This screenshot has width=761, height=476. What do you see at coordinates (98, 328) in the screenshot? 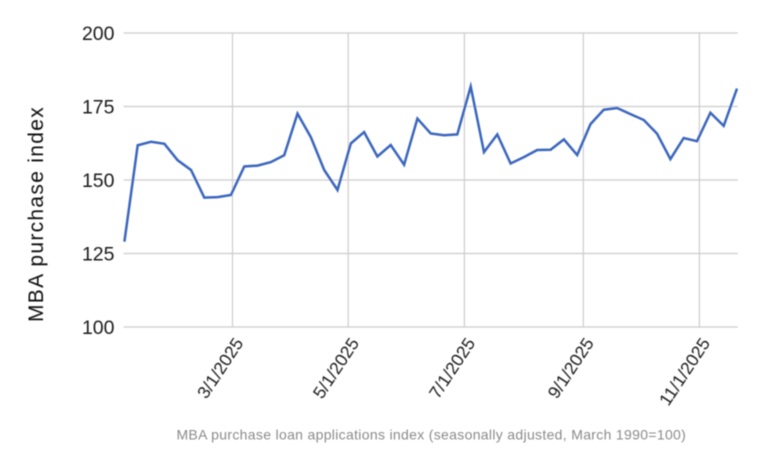
I see `svg-text: 100` at bounding box center [98, 328].